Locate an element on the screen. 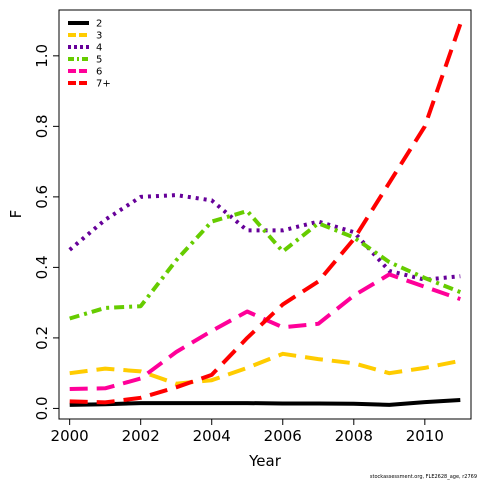 This screenshot has width=480, height=480. legend-label-age-2: 2 is located at coordinates (99, 24).